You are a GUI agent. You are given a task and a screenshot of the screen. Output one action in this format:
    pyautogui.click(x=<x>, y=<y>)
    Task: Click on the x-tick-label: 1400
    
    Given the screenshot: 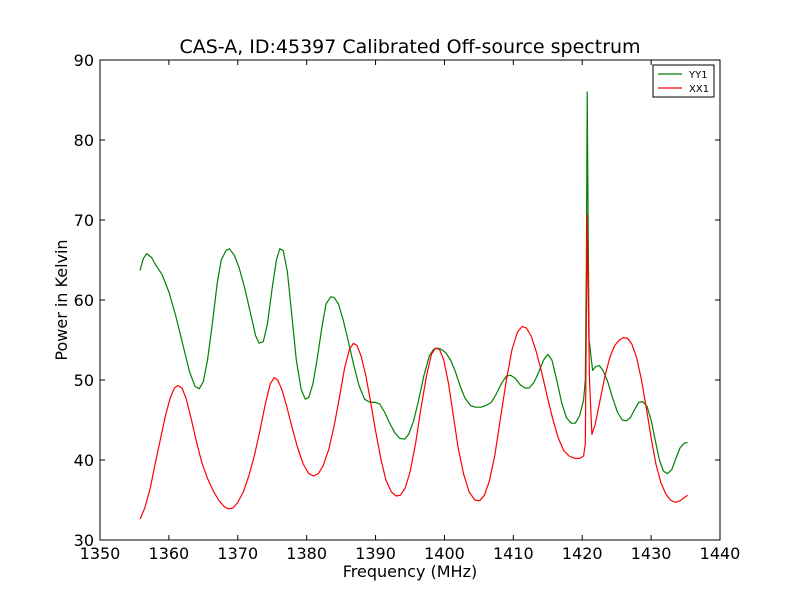 What is the action you would take?
    pyautogui.click(x=444, y=553)
    